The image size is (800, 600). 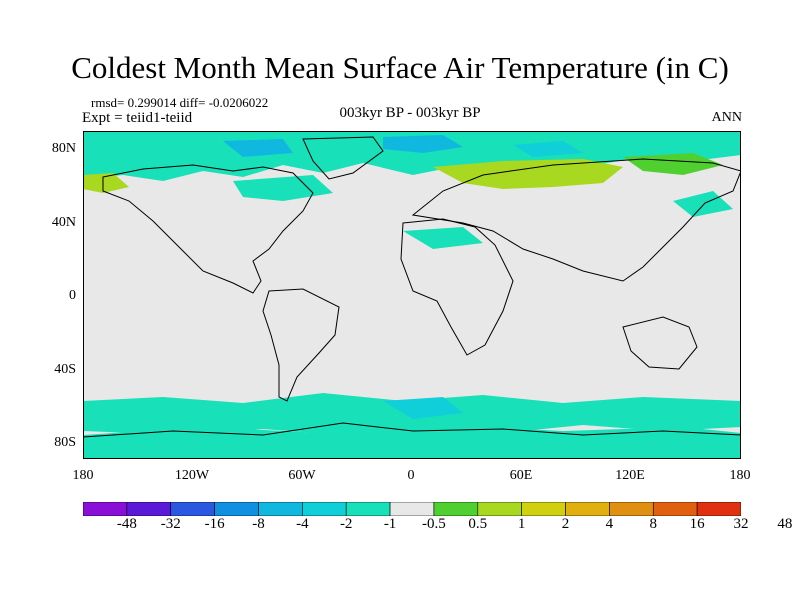 I want to click on siberia-green-anomaly, so click(x=673, y=164).